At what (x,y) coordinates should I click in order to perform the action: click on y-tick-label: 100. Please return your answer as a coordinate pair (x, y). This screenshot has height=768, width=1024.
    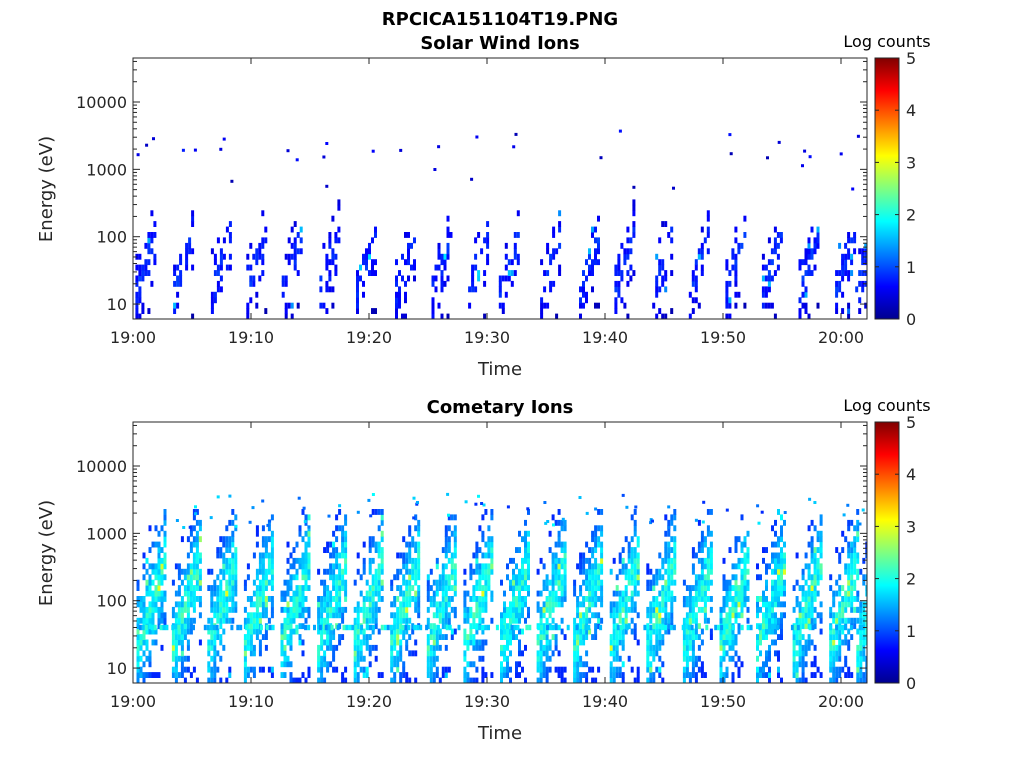
    Looking at the image, I should click on (111, 601).